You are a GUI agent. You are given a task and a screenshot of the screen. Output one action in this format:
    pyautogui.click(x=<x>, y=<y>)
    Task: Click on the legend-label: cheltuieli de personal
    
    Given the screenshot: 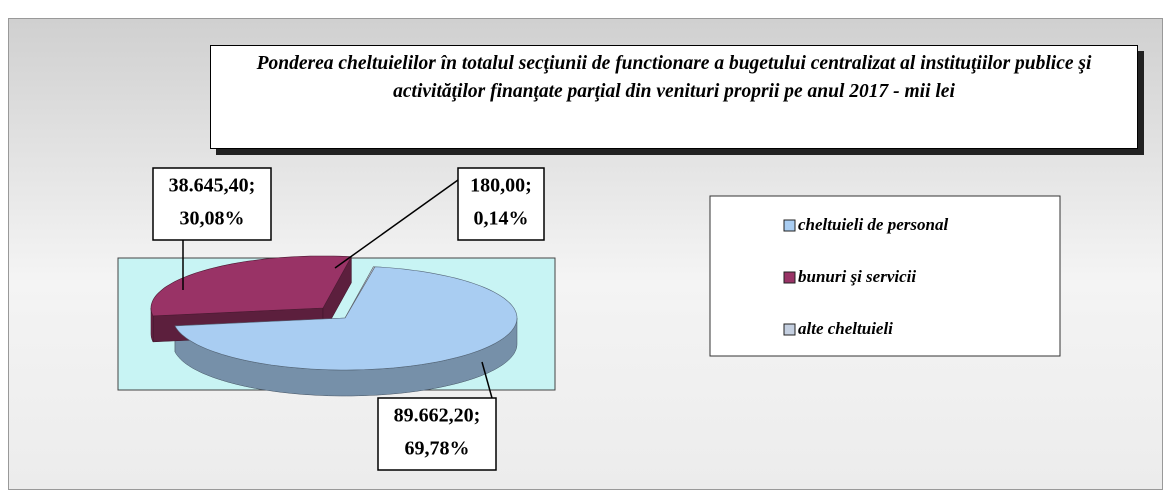 What is the action you would take?
    pyautogui.click(x=873, y=224)
    